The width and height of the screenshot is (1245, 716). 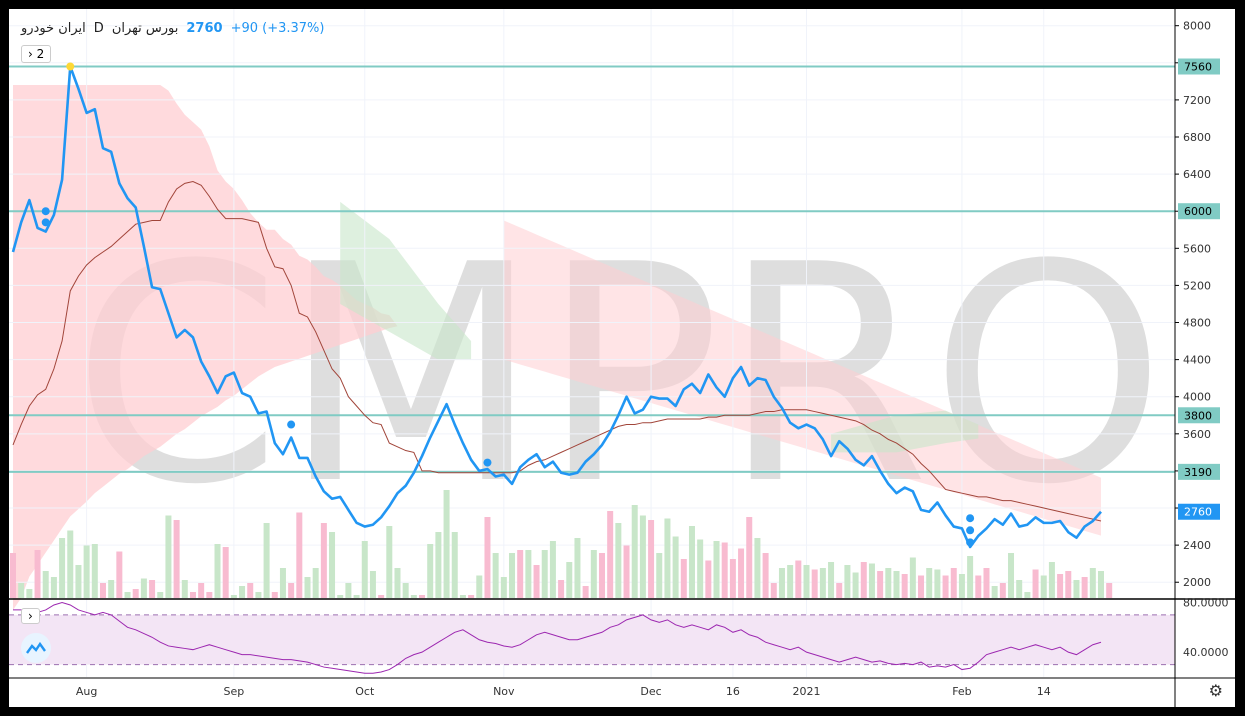 I want to click on level-price-tag-text: 6000, so click(x=1198, y=211).